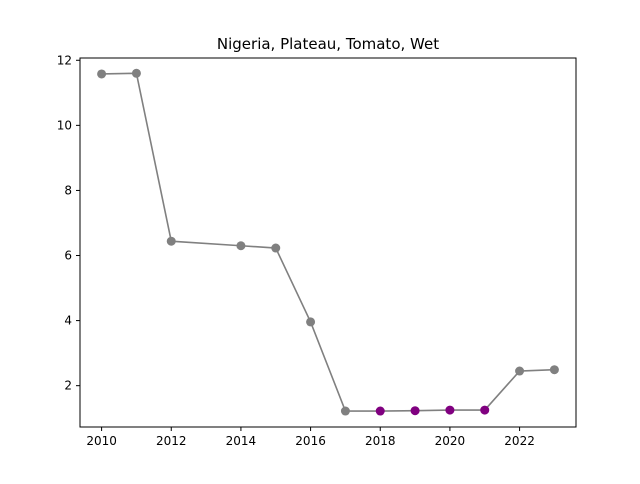 Image resolution: width=640 pixels, height=484 pixels. What do you see at coordinates (101, 441) in the screenshot?
I see `x-tick-label: 2010` at bounding box center [101, 441].